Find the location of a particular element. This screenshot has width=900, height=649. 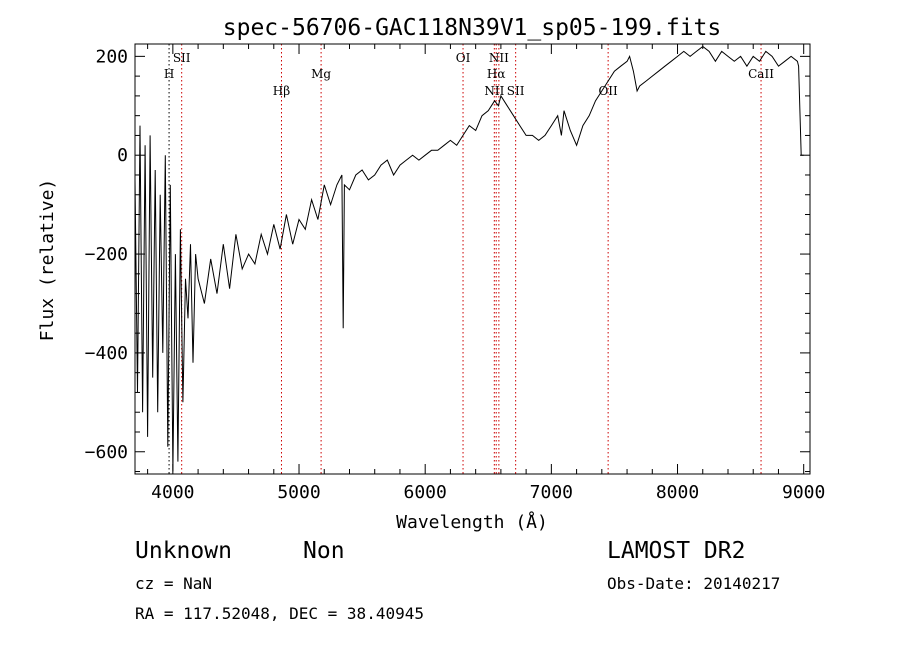

x-axis-label: Wavelength (Å) is located at coordinates (472, 522).